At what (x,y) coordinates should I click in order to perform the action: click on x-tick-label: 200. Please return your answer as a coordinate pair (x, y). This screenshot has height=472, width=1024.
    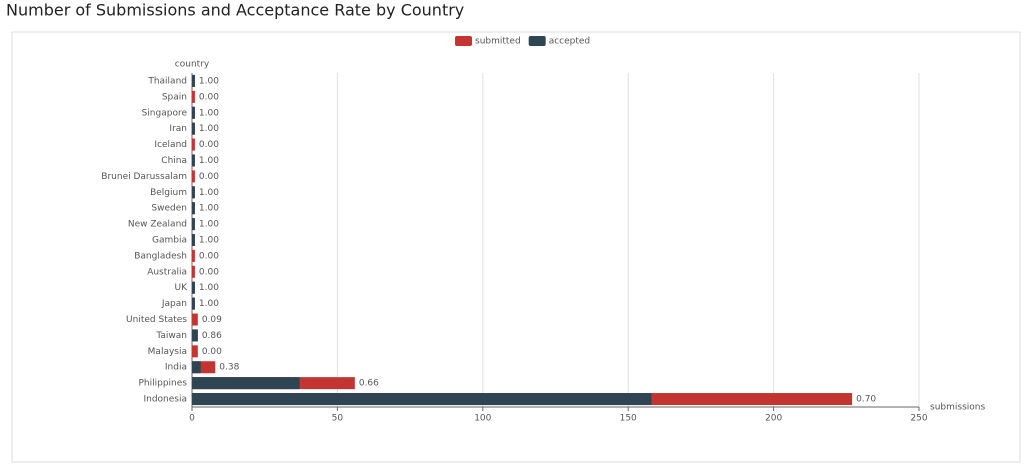
    Looking at the image, I should click on (773, 419).